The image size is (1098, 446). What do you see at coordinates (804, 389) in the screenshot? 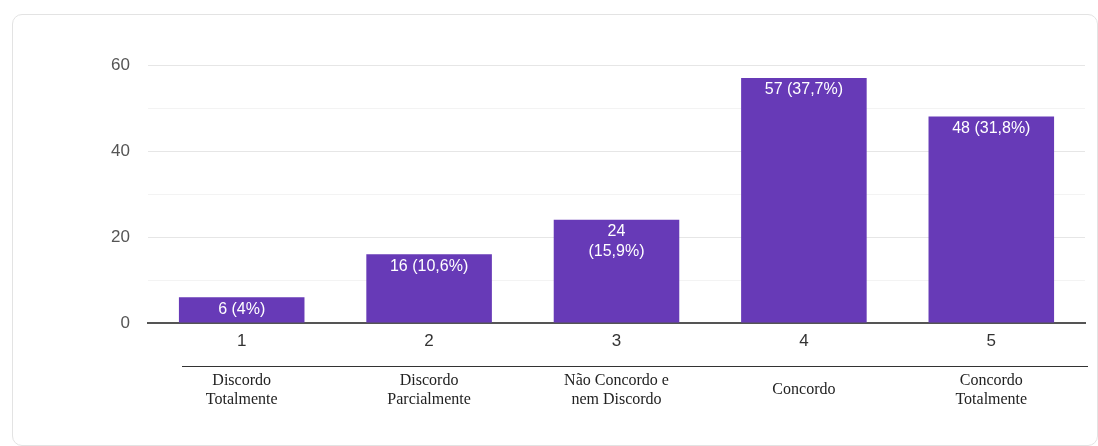
I see `text: Concordo` at bounding box center [804, 389].